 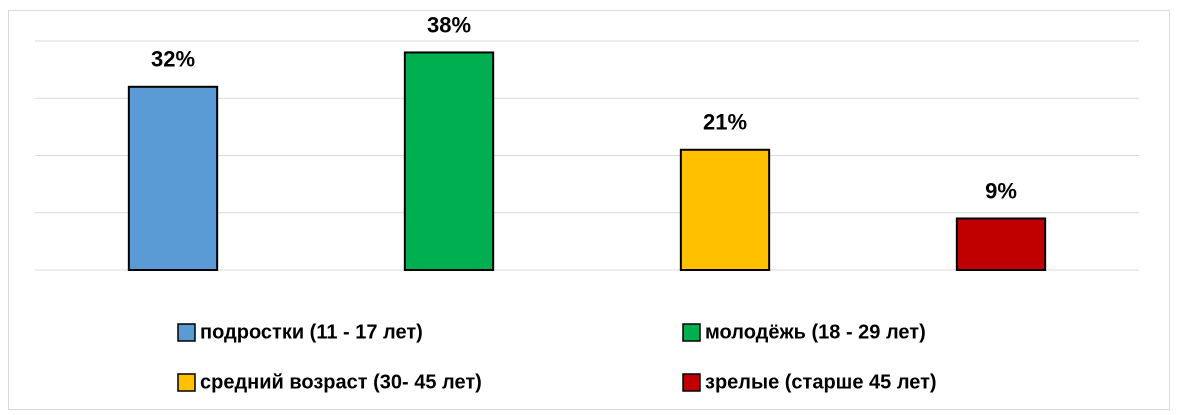 What do you see at coordinates (173, 59) in the screenshot?
I see `value-label: 32%` at bounding box center [173, 59].